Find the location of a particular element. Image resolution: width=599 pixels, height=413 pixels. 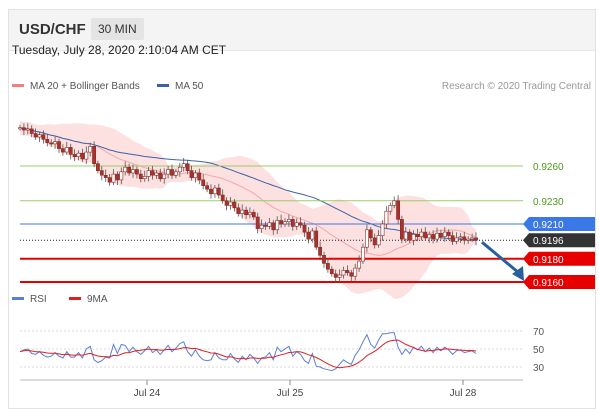

timestamp: Tuesday, July 28, 2020 2:10:04 AM CET is located at coordinates (119, 50).